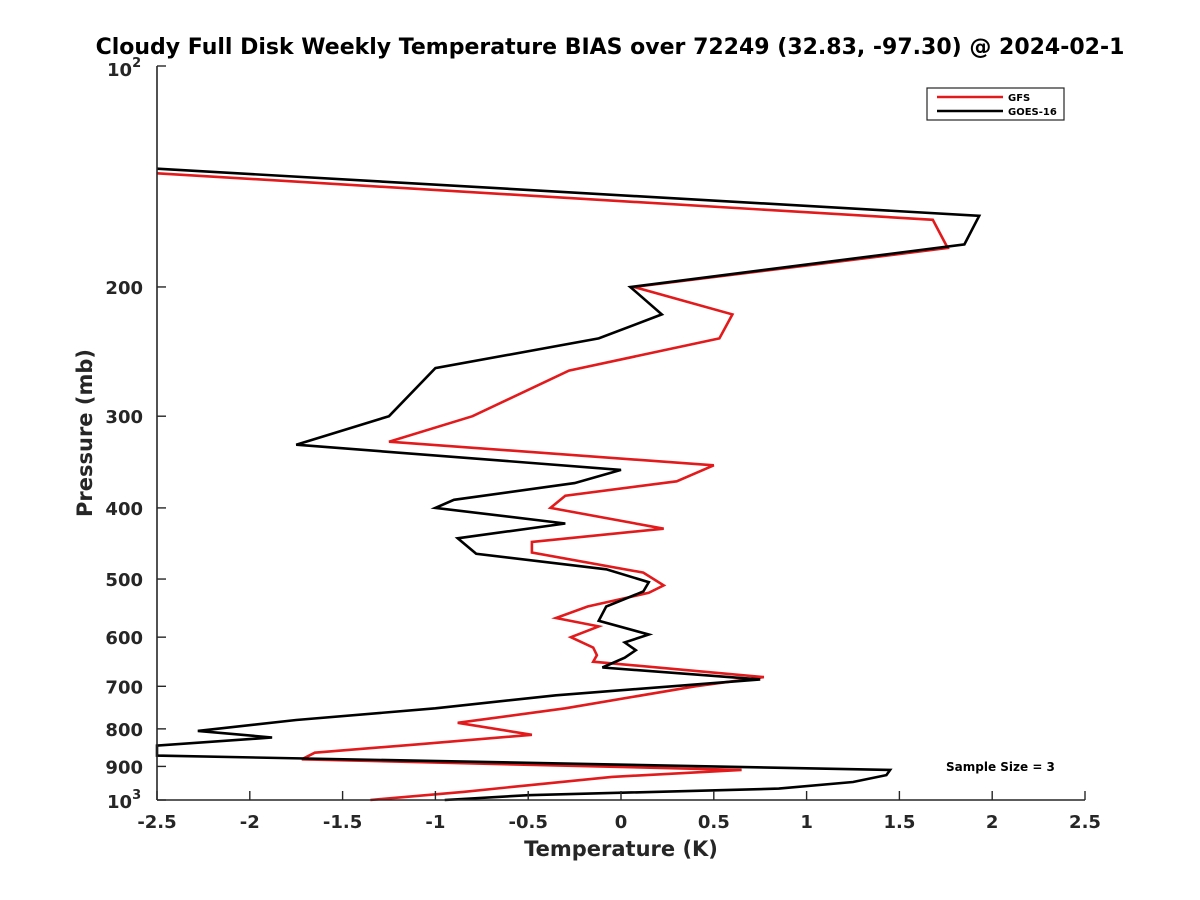  What do you see at coordinates (435, 822) in the screenshot?
I see `x-tick-label: -1` at bounding box center [435, 822].